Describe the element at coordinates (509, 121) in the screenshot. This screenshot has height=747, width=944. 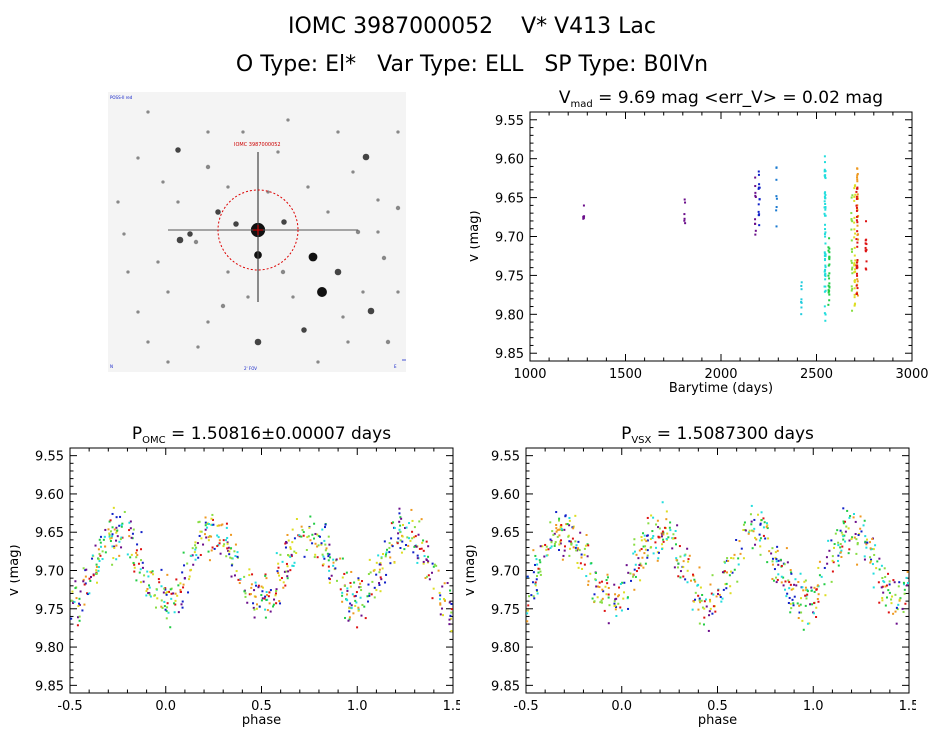
I see `y-tick-label: 9.55` at that location.